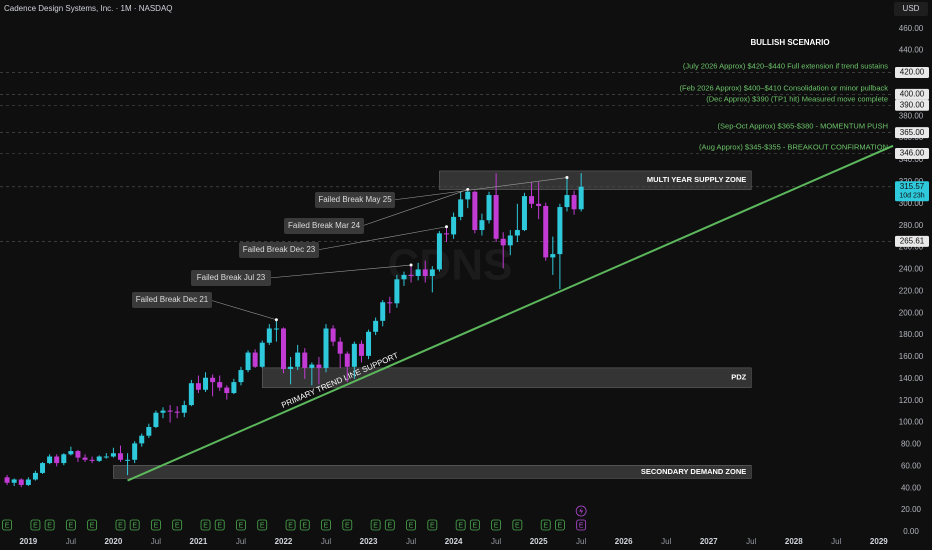 The image size is (932, 550). What do you see at coordinates (199, 541) in the screenshot?
I see `x-tick-label: 2021` at bounding box center [199, 541].